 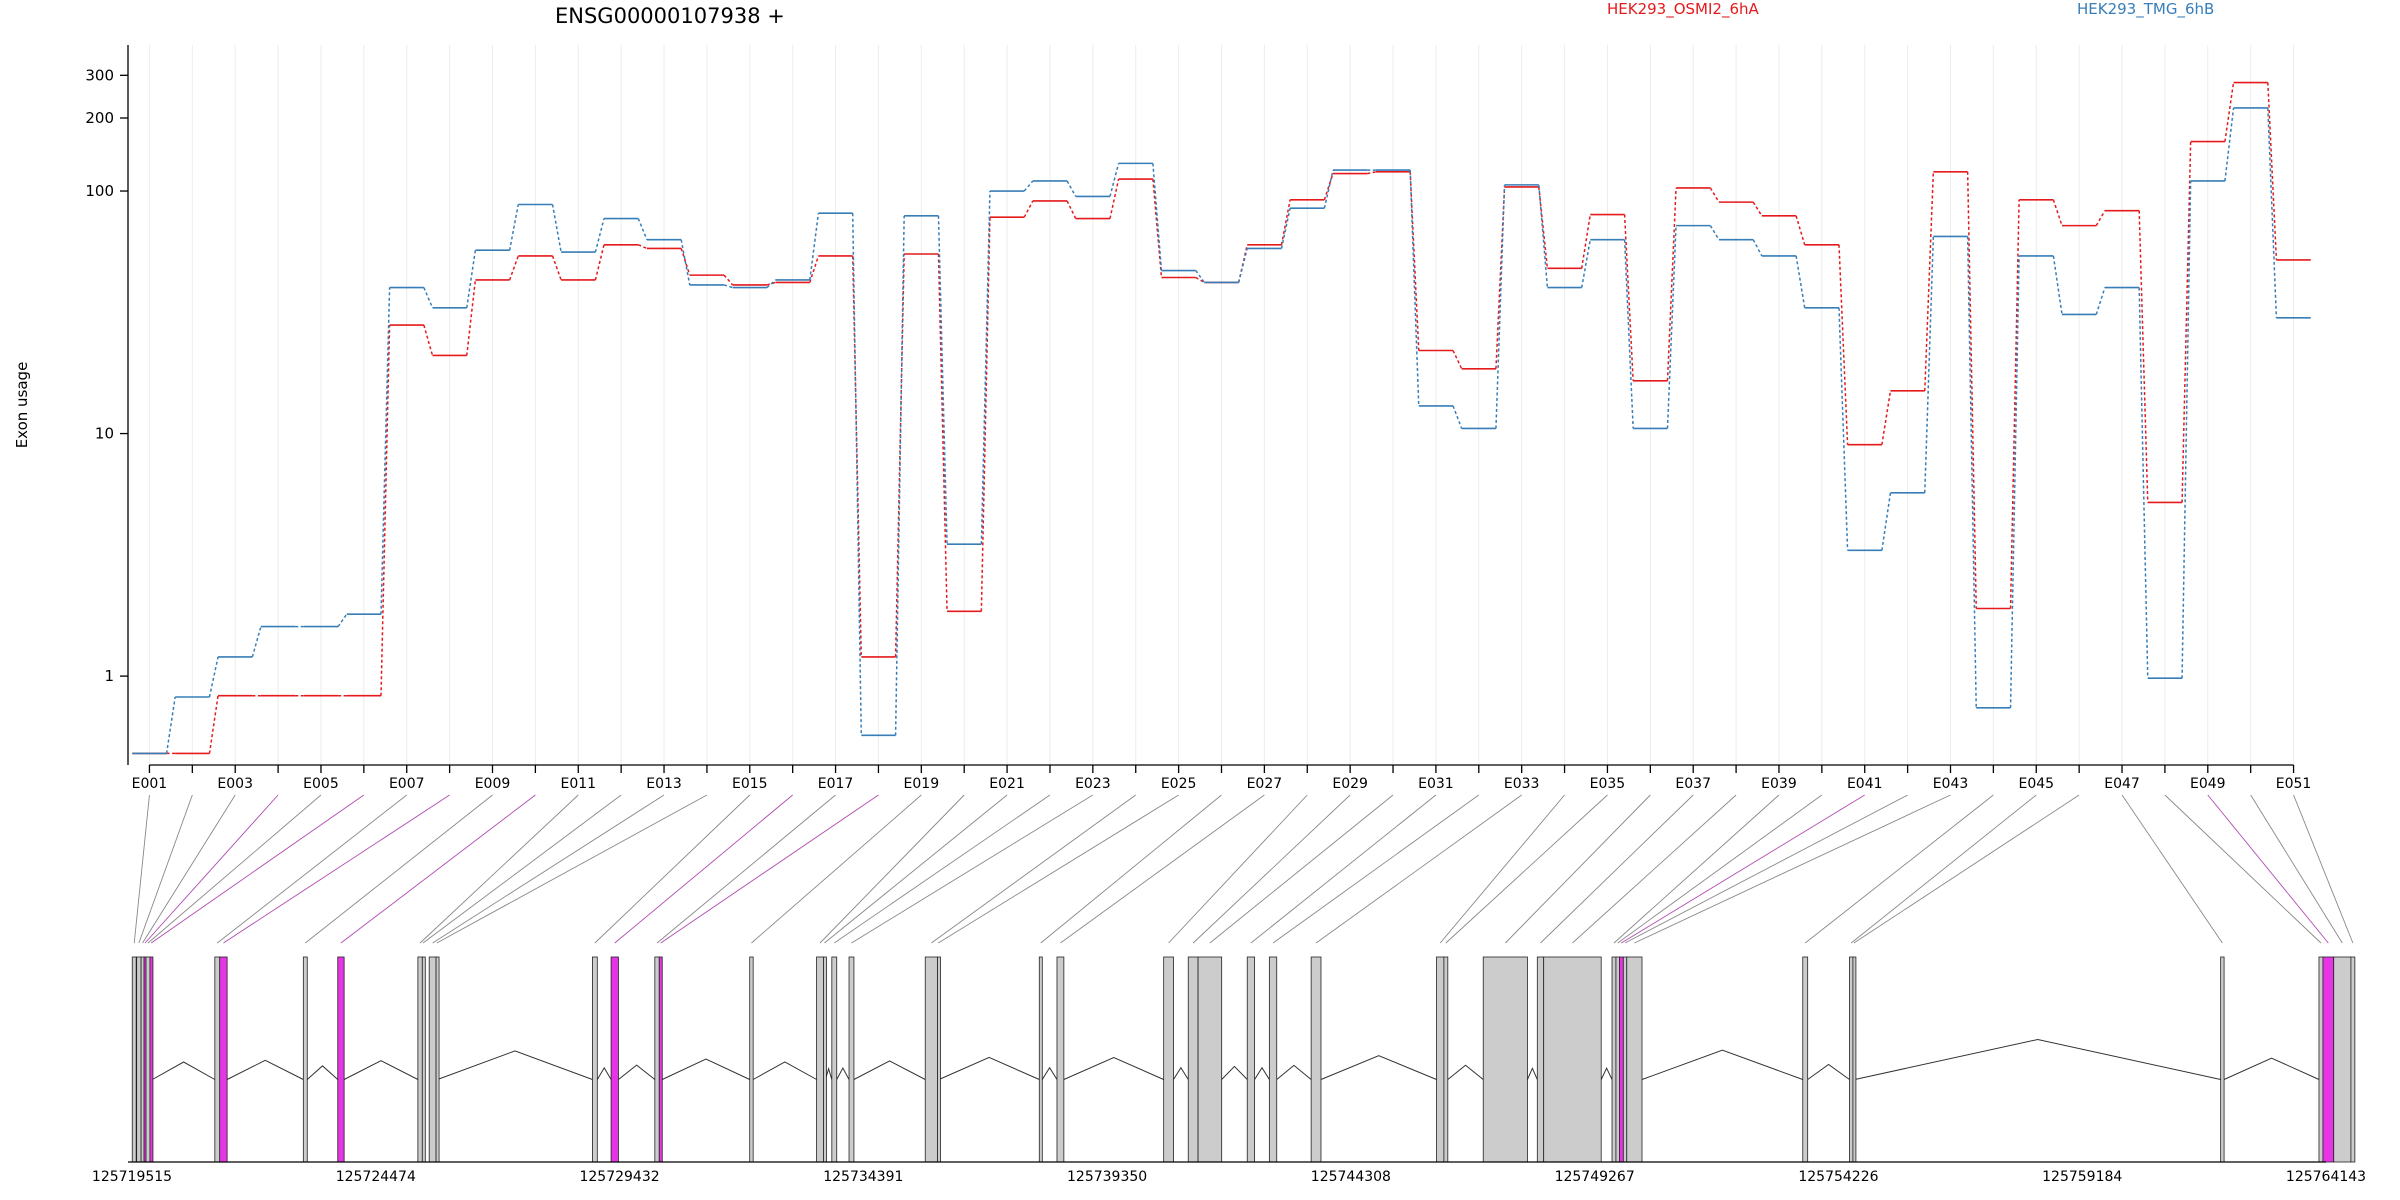 What do you see at coordinates (1522, 784) in the screenshot?
I see `x-tick-label: E033` at bounding box center [1522, 784].